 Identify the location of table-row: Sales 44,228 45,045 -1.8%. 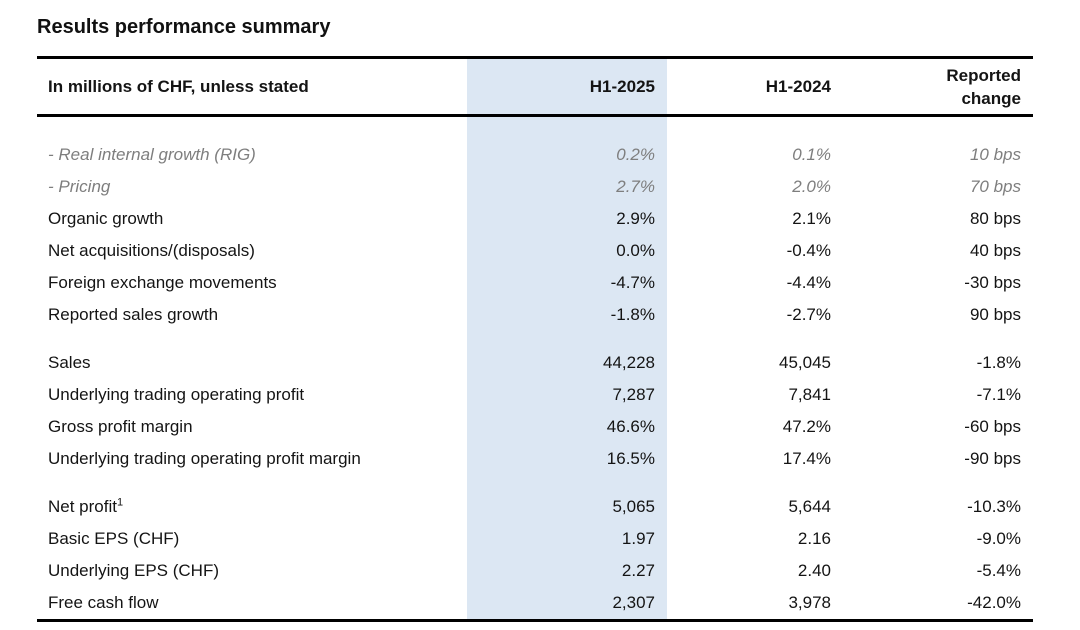
(535, 363).